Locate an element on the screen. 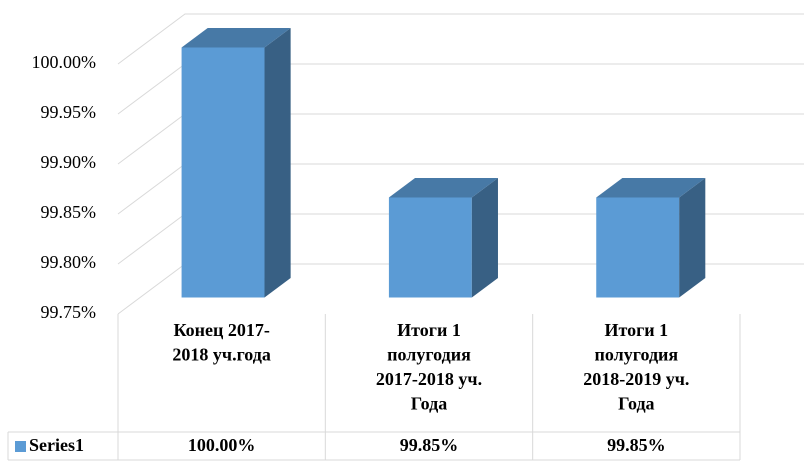 The height and width of the screenshot is (466, 804). legend-key is located at coordinates (20, 446).